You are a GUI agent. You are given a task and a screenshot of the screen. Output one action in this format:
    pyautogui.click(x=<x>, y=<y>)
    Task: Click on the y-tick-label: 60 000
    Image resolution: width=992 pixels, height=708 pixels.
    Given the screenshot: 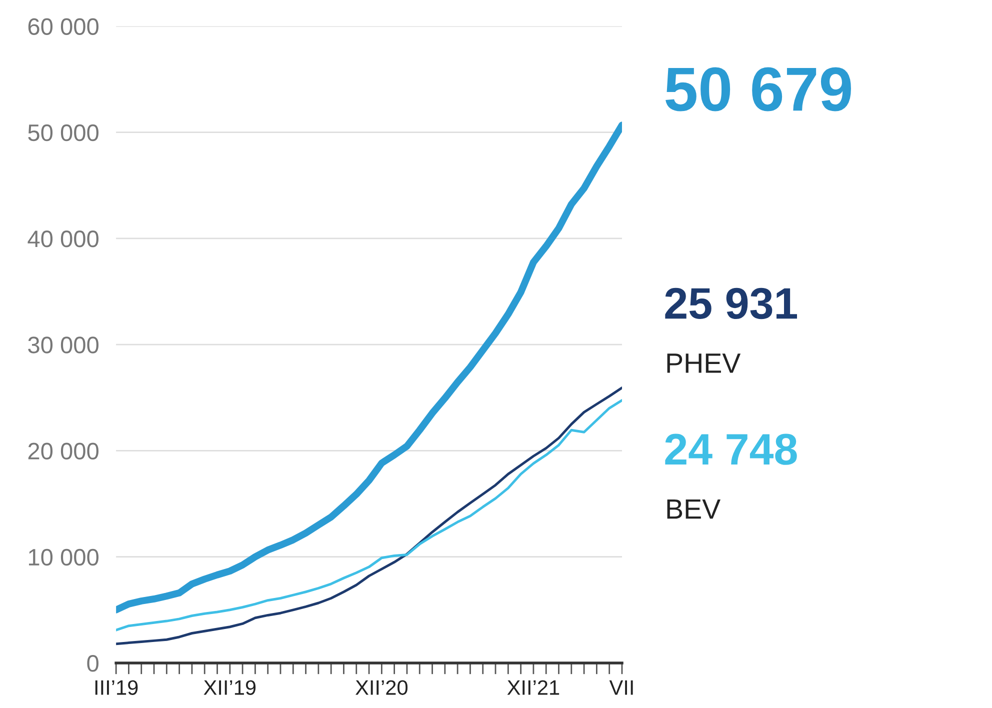 What is the action you would take?
    pyautogui.click(x=63, y=26)
    